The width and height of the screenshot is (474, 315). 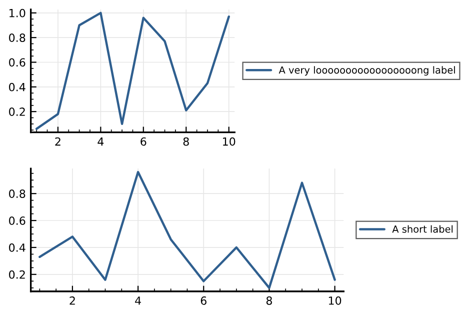 I want to click on legend-label: A very looooooooooooooooong label, so click(x=366, y=71).